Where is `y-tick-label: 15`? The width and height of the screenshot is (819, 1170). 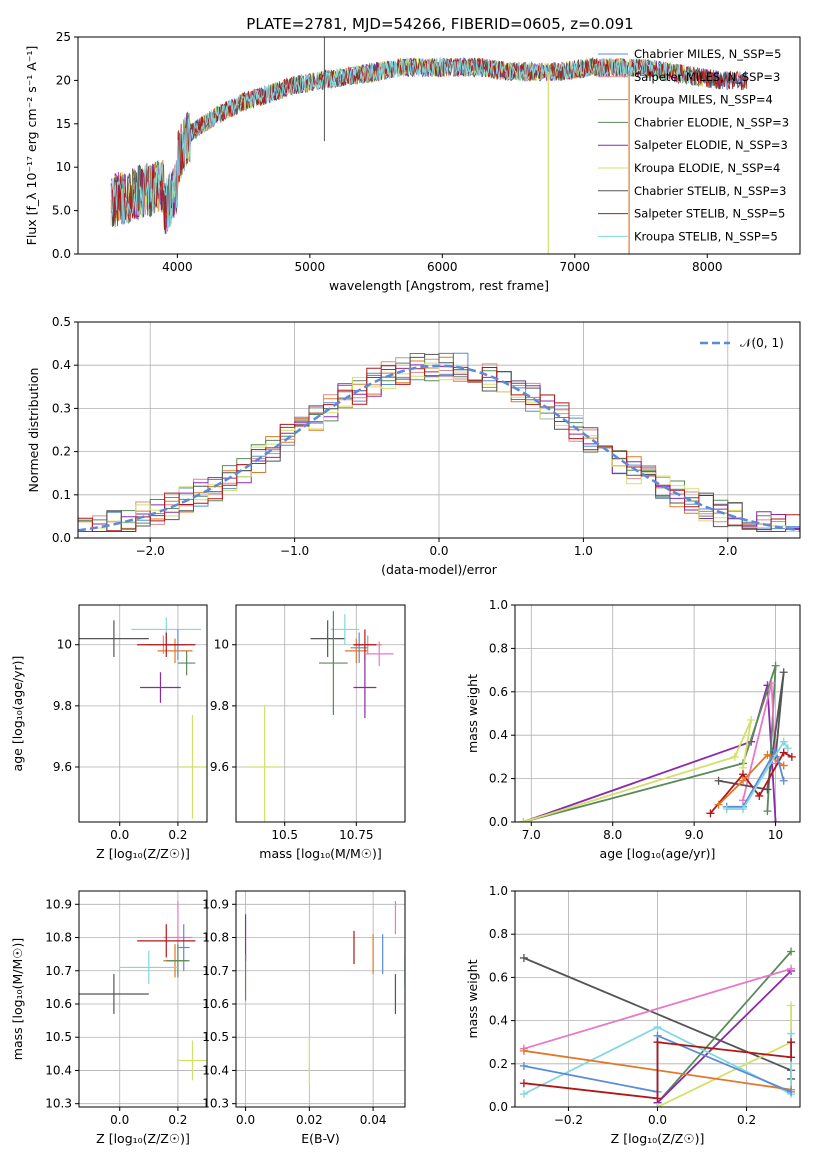 y-tick-label: 15 is located at coordinates (63, 124).